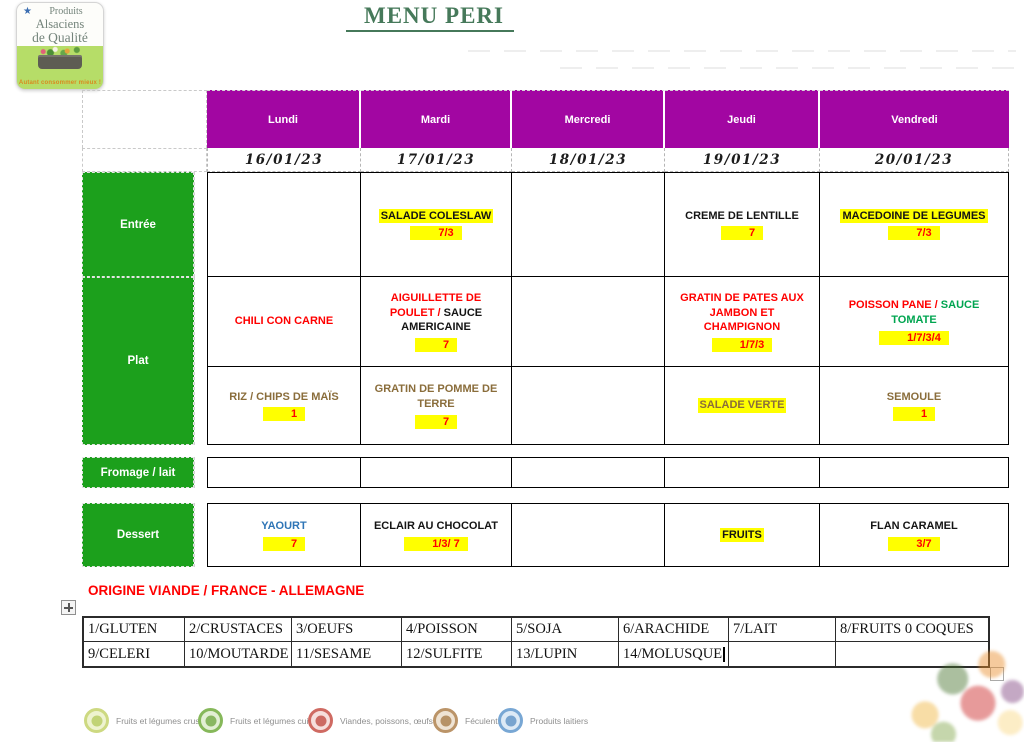 This screenshot has width=1024, height=742. Describe the element at coordinates (912, 630) in the screenshot. I see `allergen-cell: 8/FRUITS 0 COQUES` at that location.